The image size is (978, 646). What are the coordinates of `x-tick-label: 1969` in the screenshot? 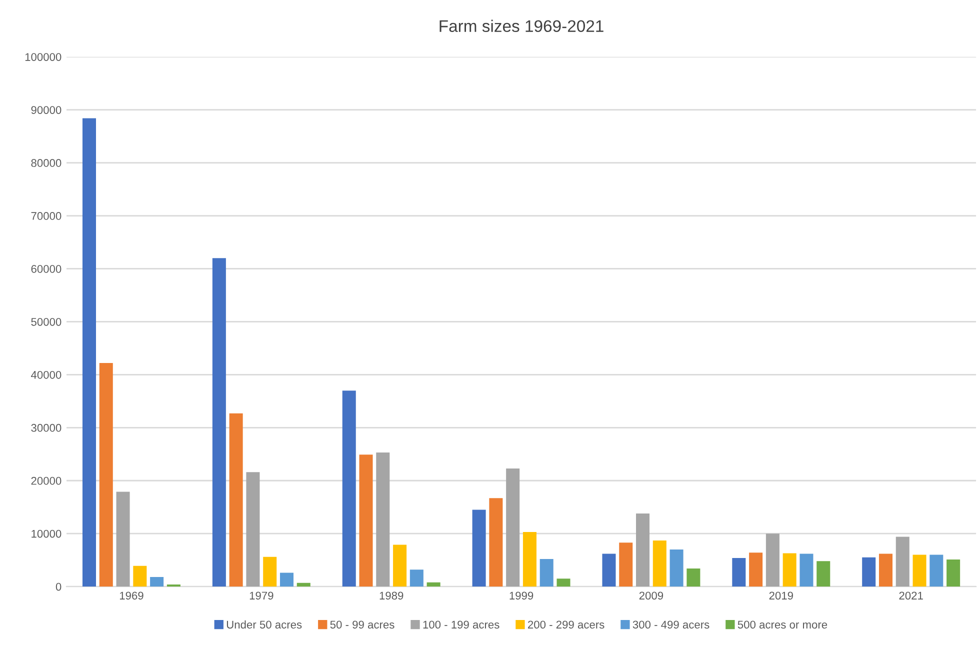 It's located at (132, 596).